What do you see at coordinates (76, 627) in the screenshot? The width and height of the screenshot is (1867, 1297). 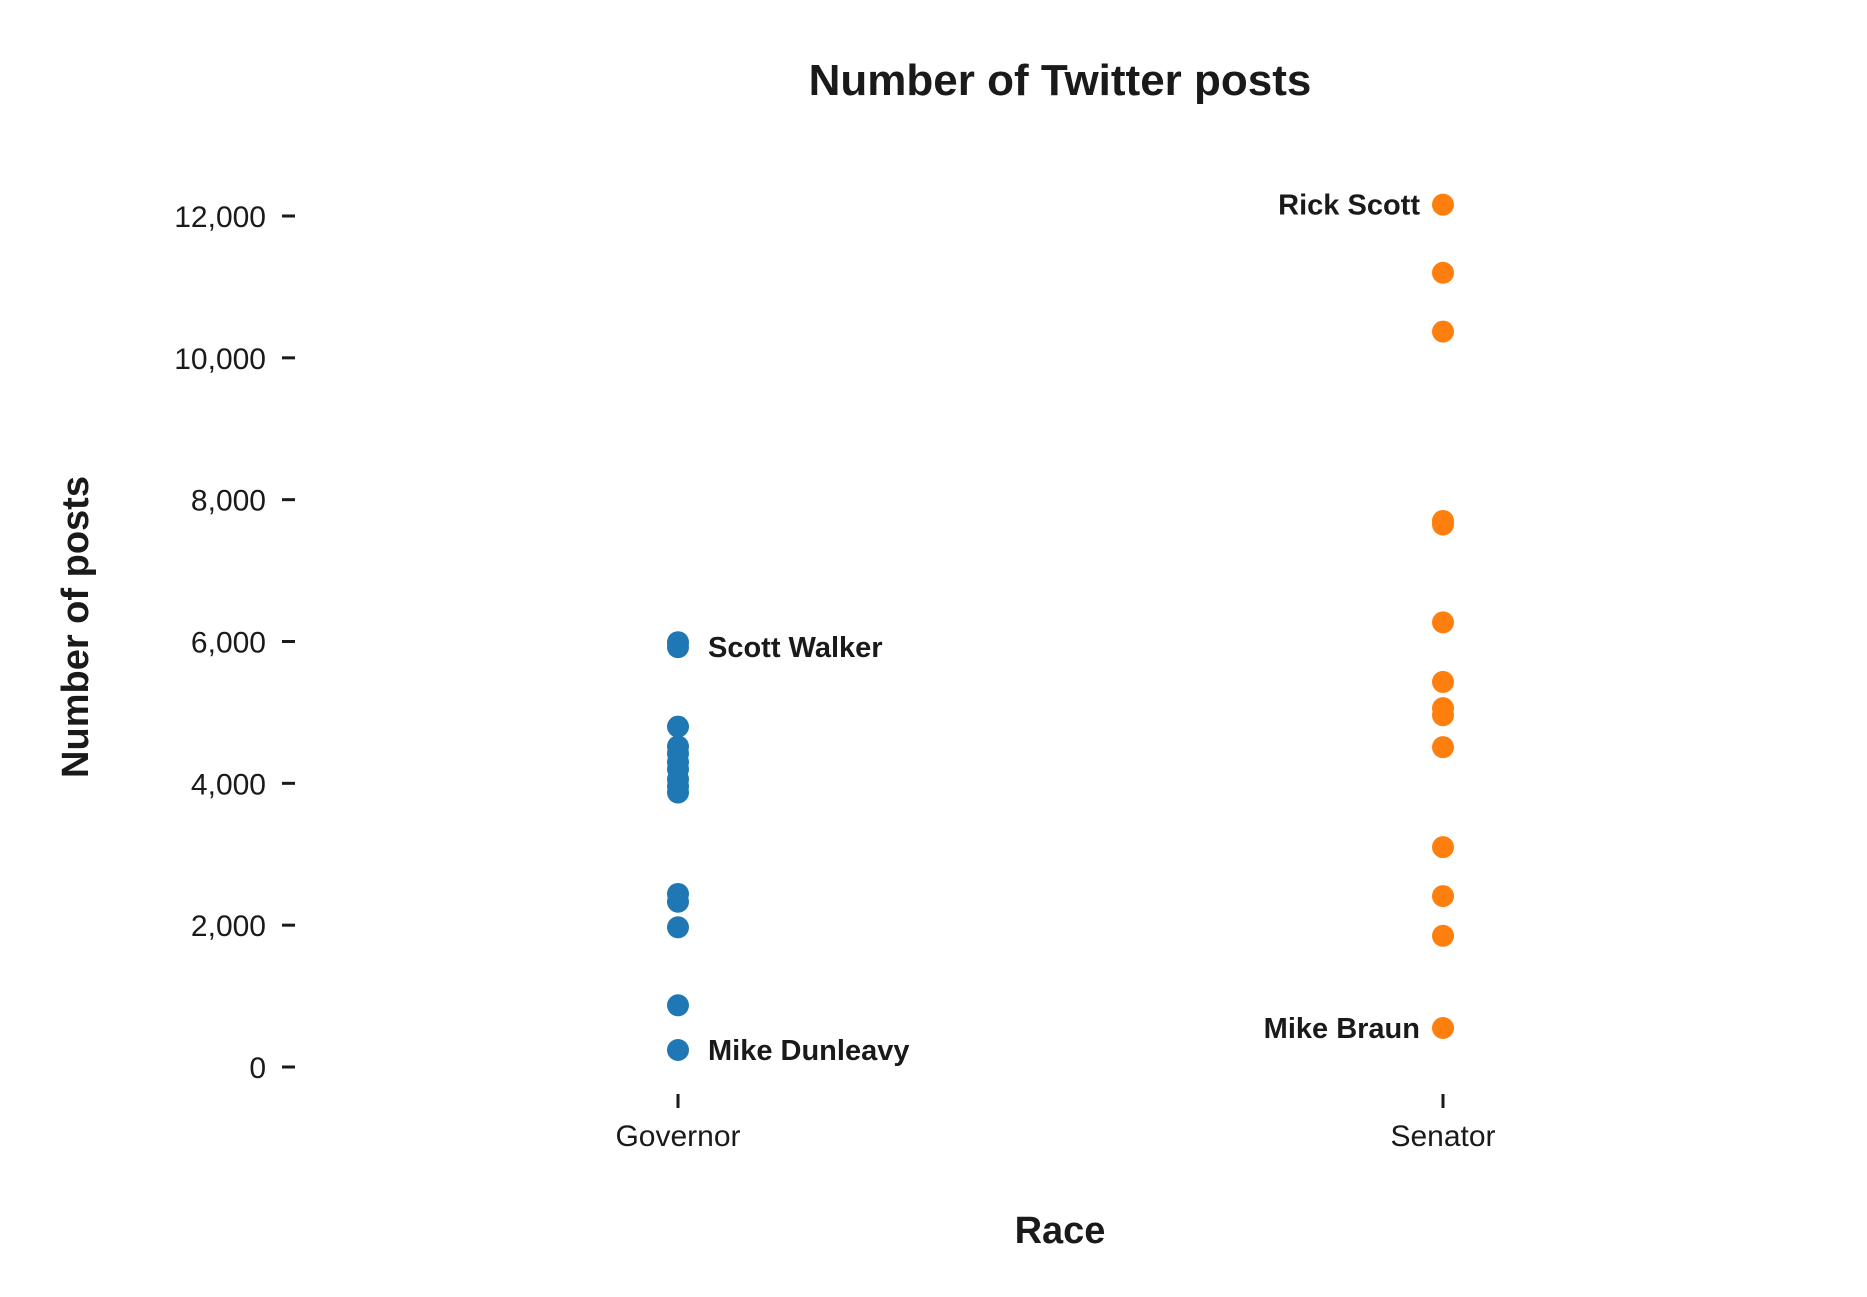 I see `y-axis-label: Number of posts` at bounding box center [76, 627].